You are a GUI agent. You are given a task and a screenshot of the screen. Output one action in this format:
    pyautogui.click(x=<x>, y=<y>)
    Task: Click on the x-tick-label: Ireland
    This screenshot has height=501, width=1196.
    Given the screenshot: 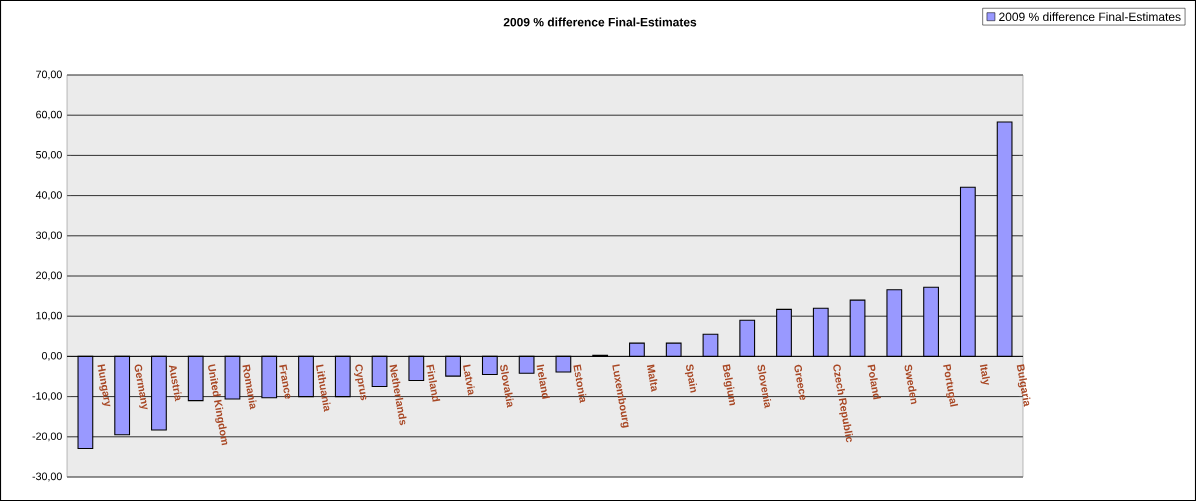 What is the action you would take?
    pyautogui.click(x=543, y=381)
    